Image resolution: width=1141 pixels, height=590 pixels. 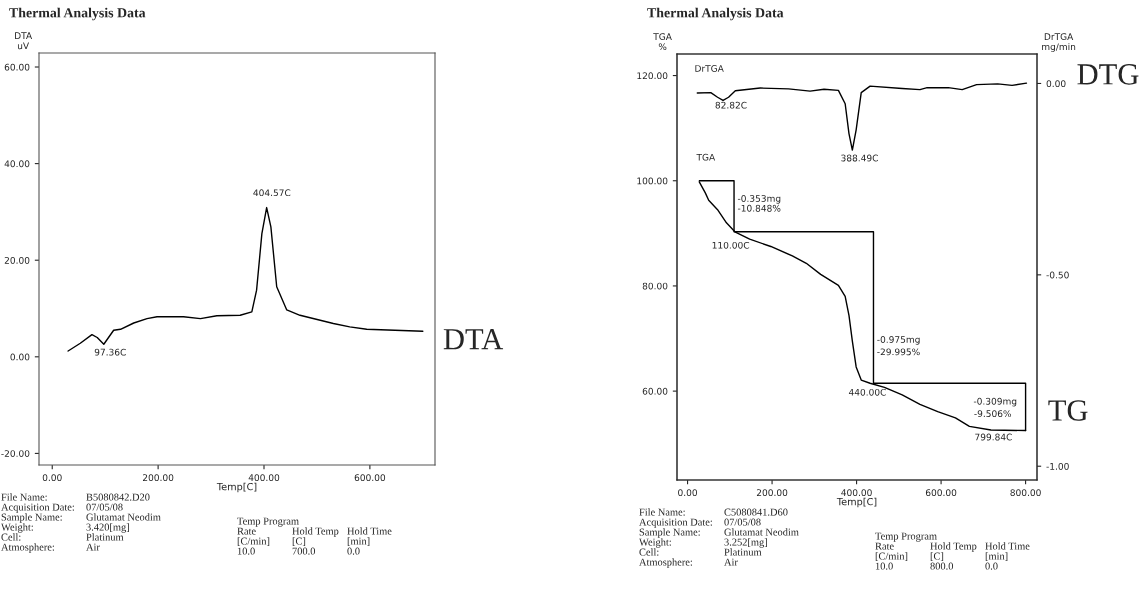 I want to click on annotation: -29.995%, so click(x=898, y=352).